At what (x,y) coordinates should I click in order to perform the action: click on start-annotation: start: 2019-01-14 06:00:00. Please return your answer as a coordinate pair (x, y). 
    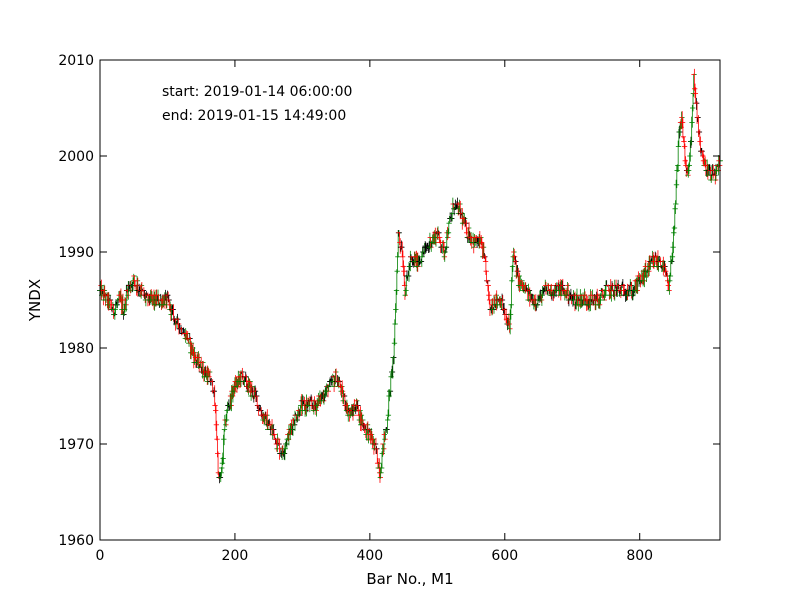
    Looking at the image, I should click on (257, 92).